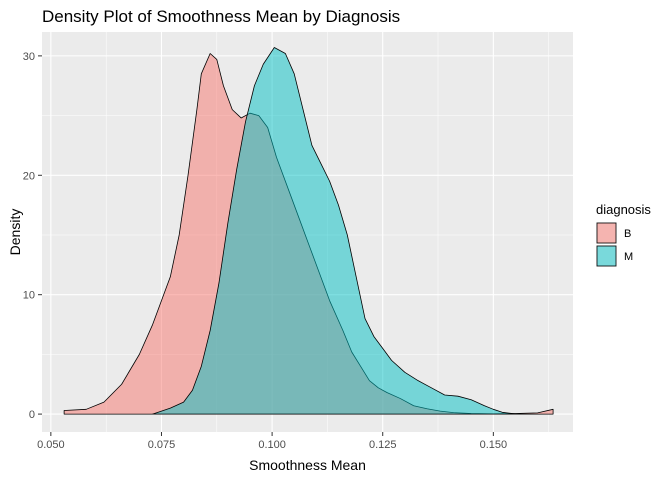  I want to click on y-tick-label: 10, so click(29, 296).